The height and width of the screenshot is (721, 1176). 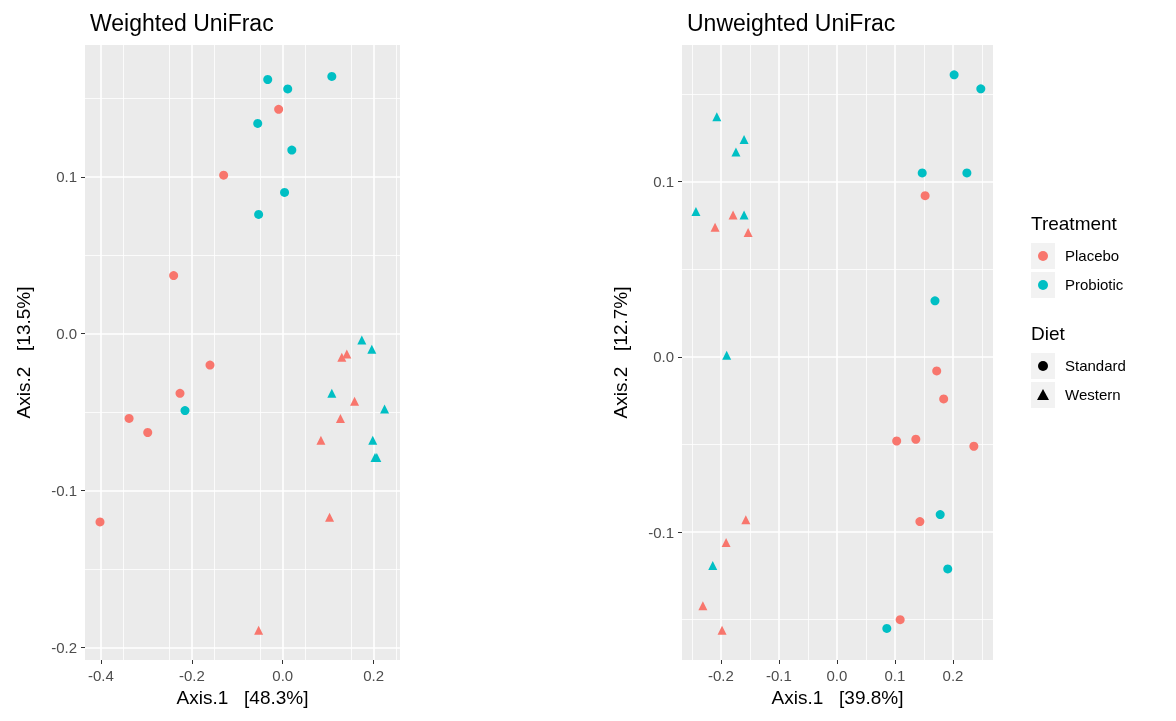 I want to click on legend-label: Probiotic, so click(x=1094, y=284).